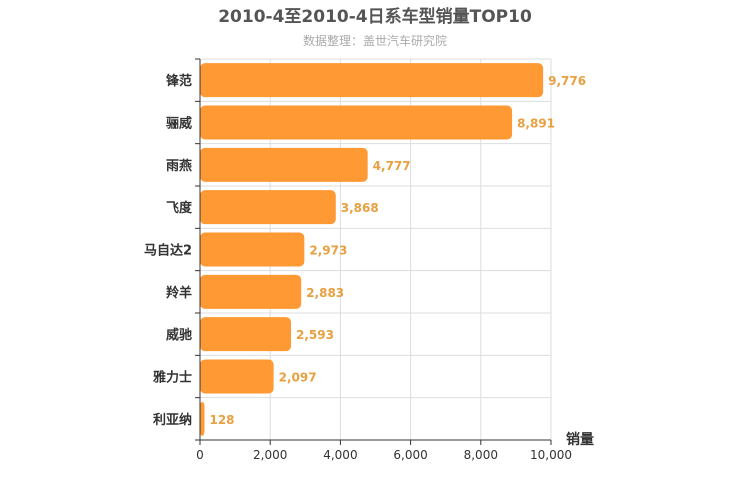 The height and width of the screenshot is (500, 750). I want to click on category-label: 雅力士, so click(172, 378).